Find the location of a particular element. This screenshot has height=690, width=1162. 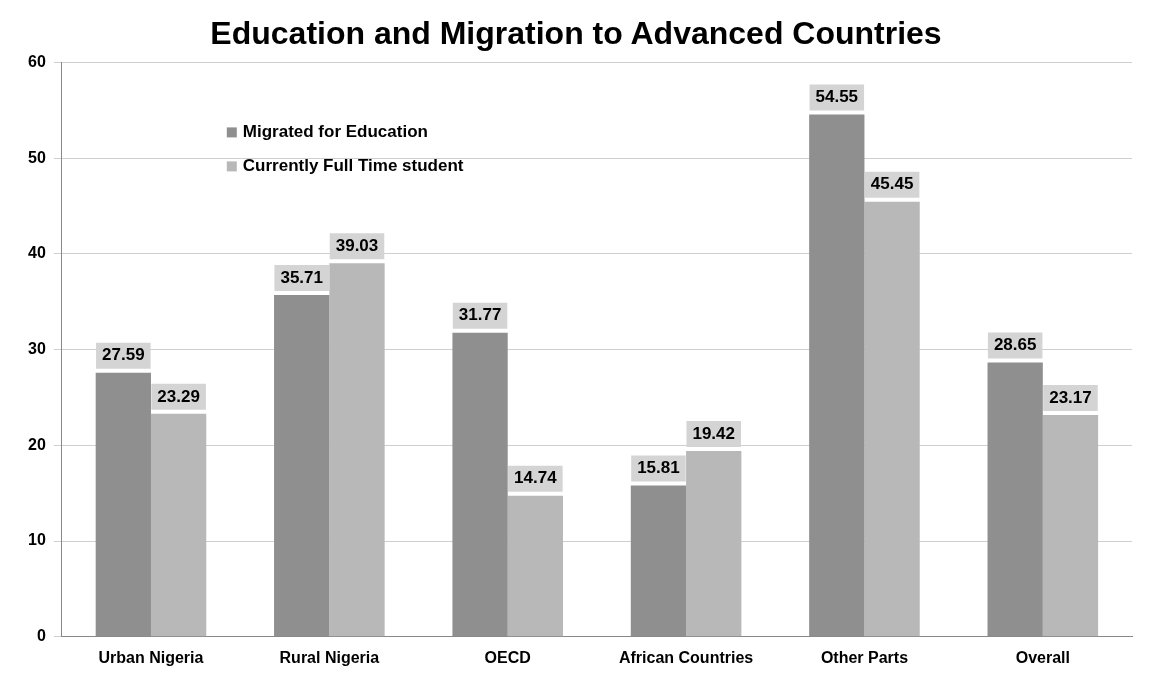

x-tick-label: OECD is located at coordinates (507, 657).